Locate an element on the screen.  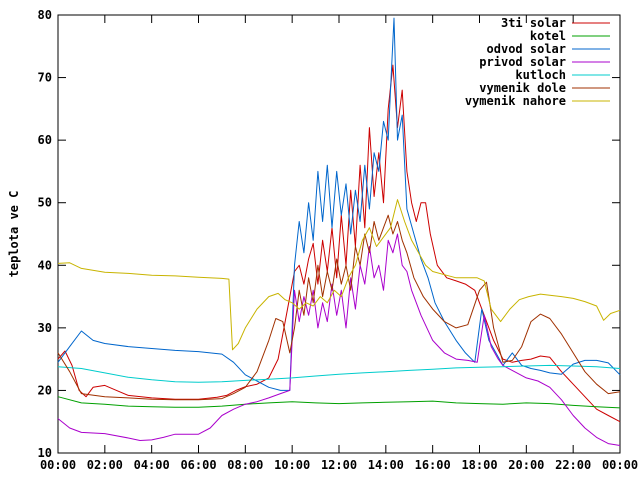
legend-label: privod solar is located at coordinates (522, 62).